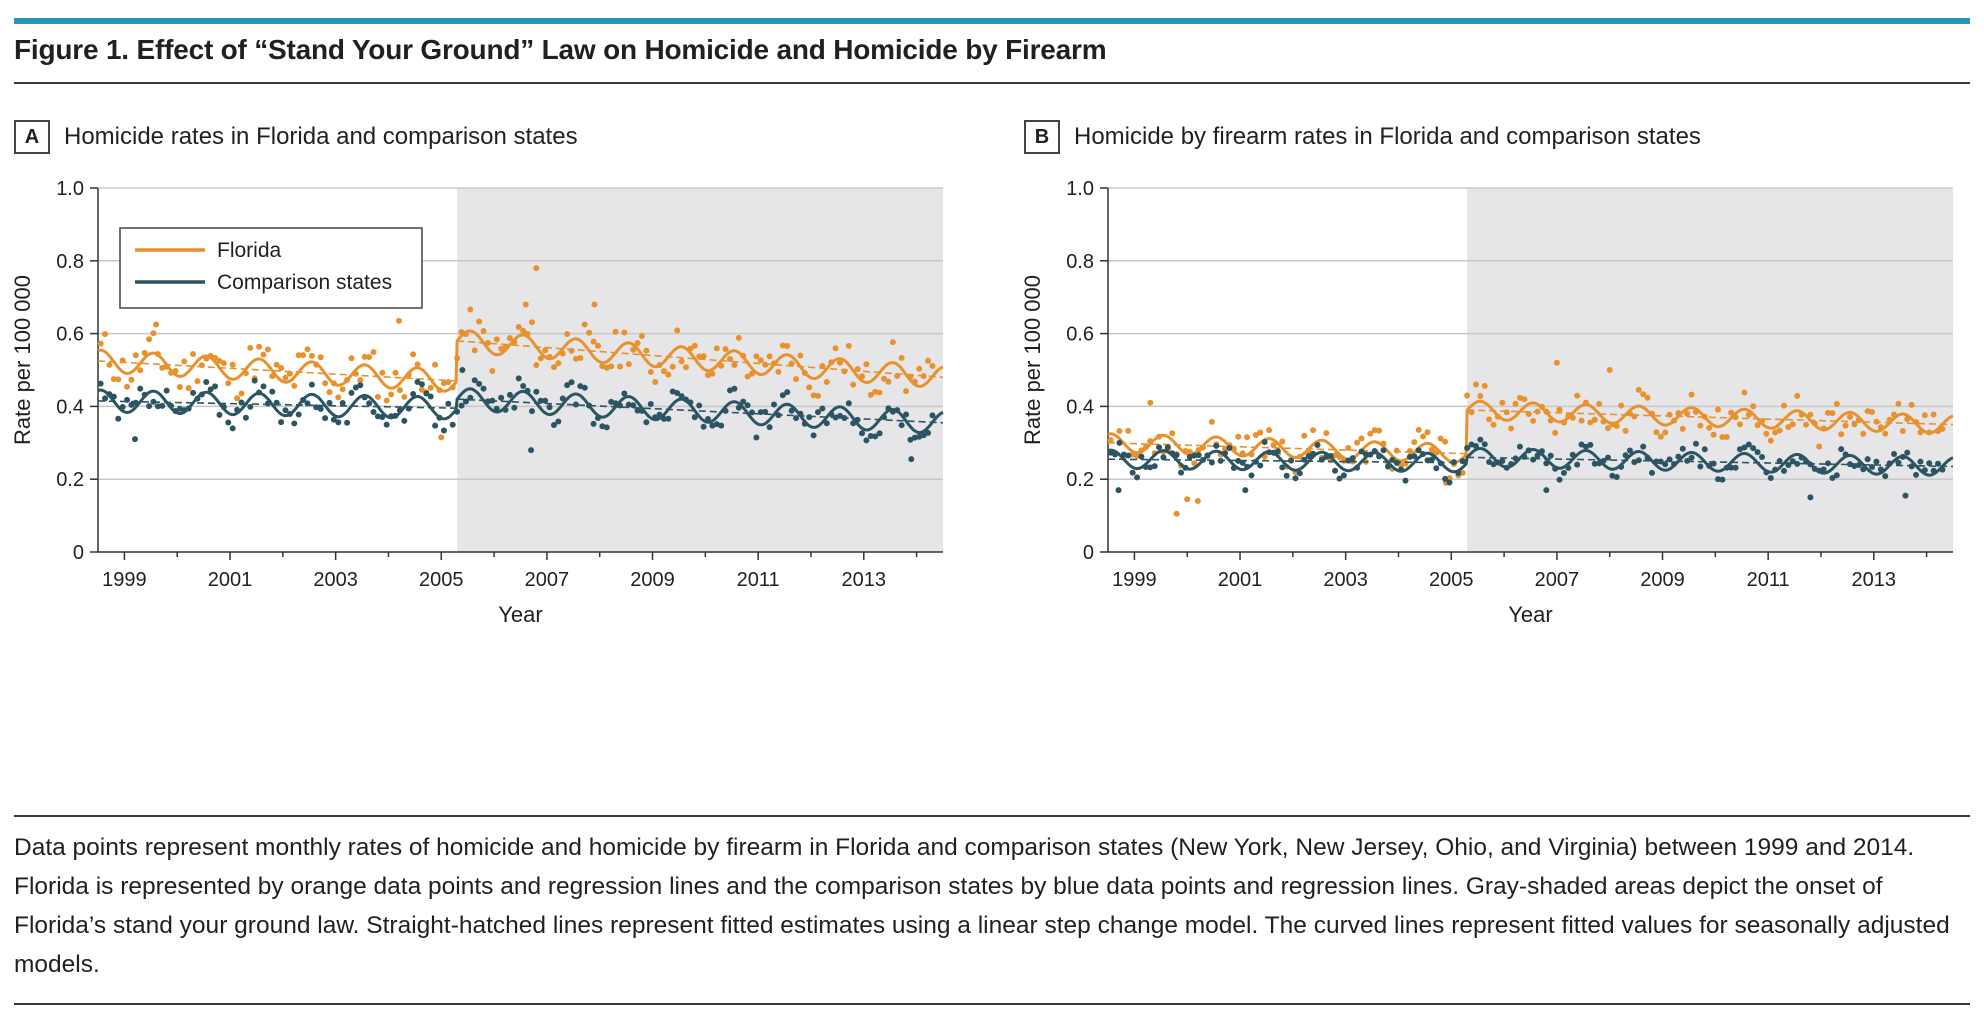 This screenshot has height=1020, width=1984. I want to click on y-tick-label: 0.8, so click(1080, 262).